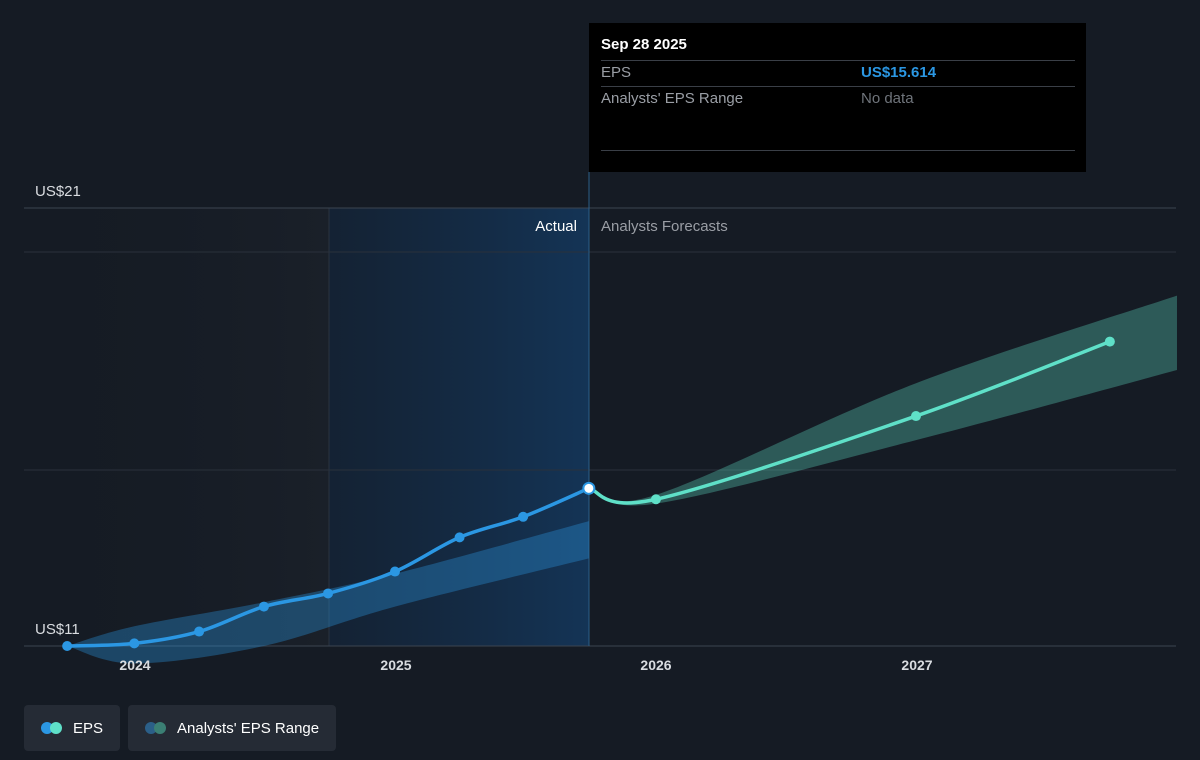 Image resolution: width=1200 pixels, height=760 pixels. What do you see at coordinates (899, 72) in the screenshot?
I see `tooltip-eps-value: US$15.614` at bounding box center [899, 72].